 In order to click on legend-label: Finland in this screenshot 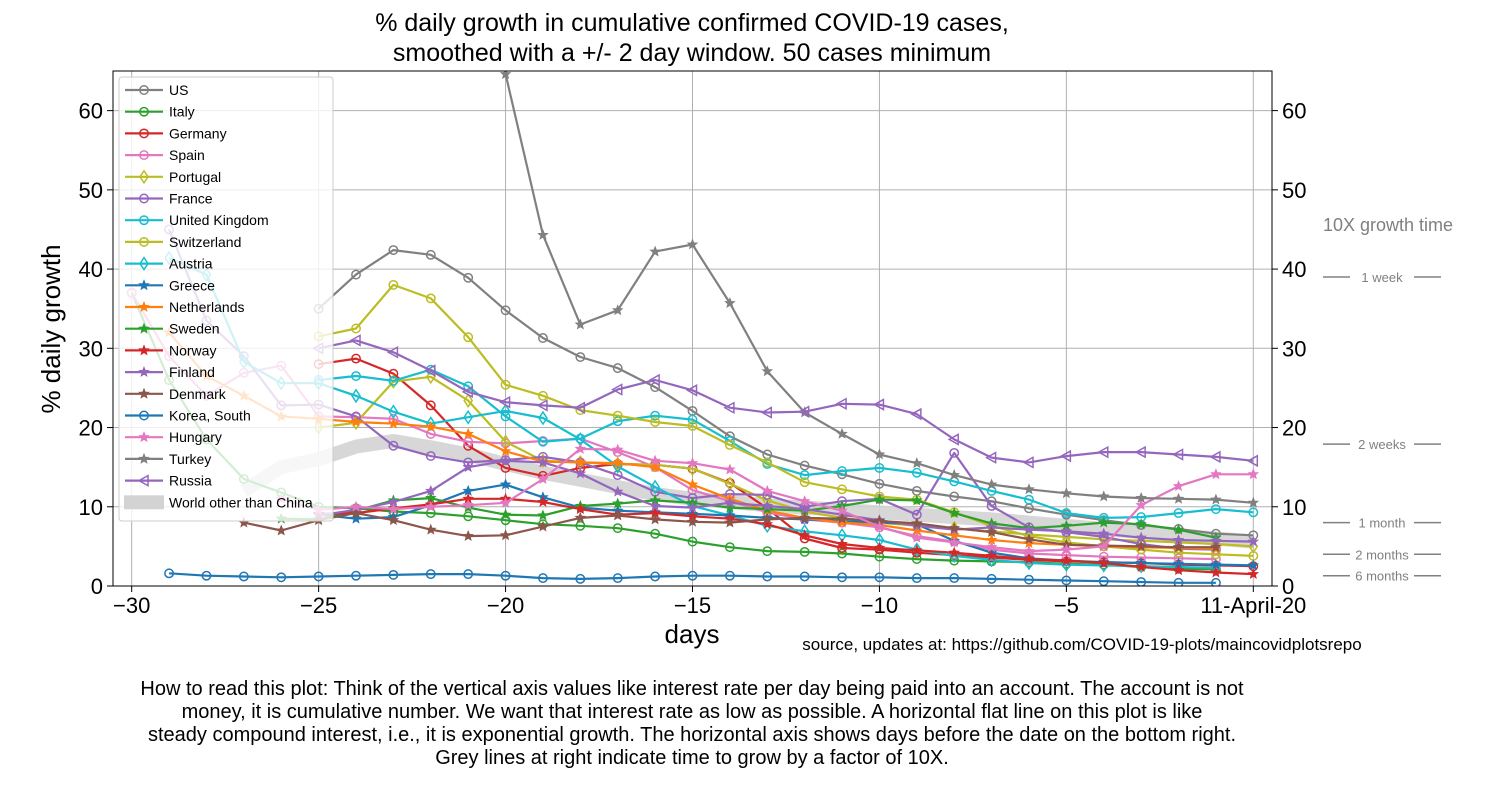, I will do `click(192, 372)`.